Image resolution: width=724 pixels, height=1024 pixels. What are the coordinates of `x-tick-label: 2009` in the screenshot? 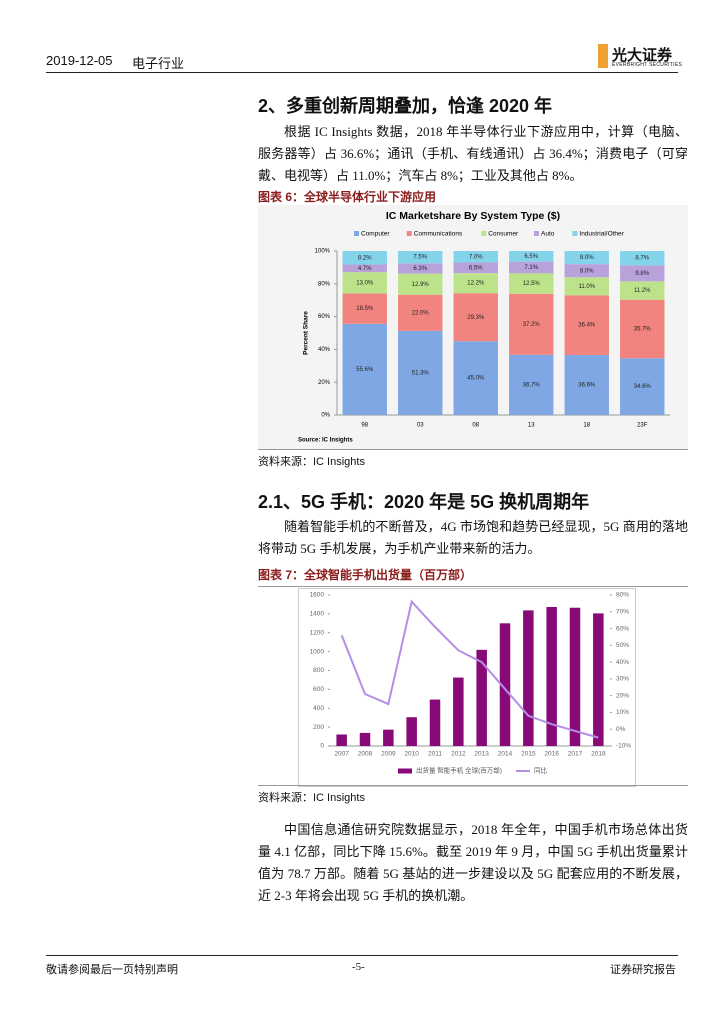 It's located at (388, 754).